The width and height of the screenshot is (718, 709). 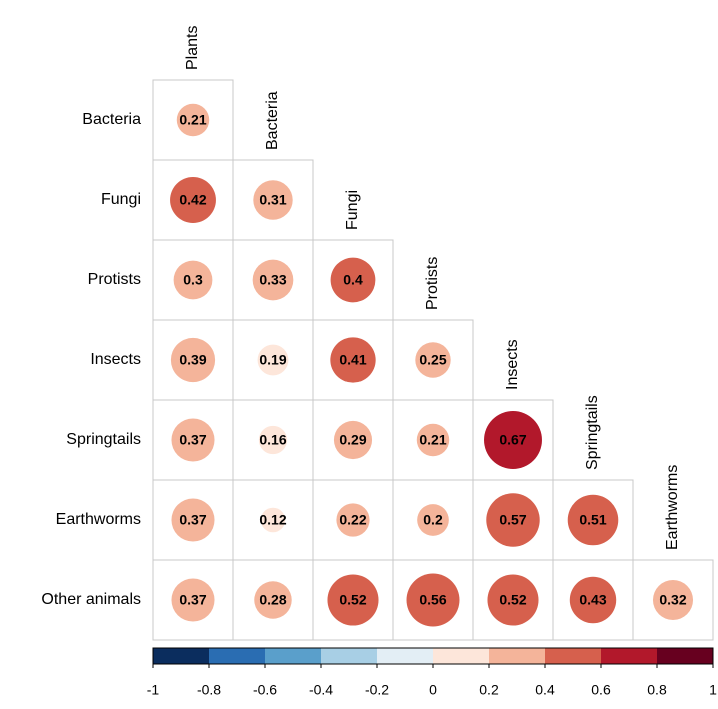 I want to click on value-label: 0.42, so click(x=192, y=200).